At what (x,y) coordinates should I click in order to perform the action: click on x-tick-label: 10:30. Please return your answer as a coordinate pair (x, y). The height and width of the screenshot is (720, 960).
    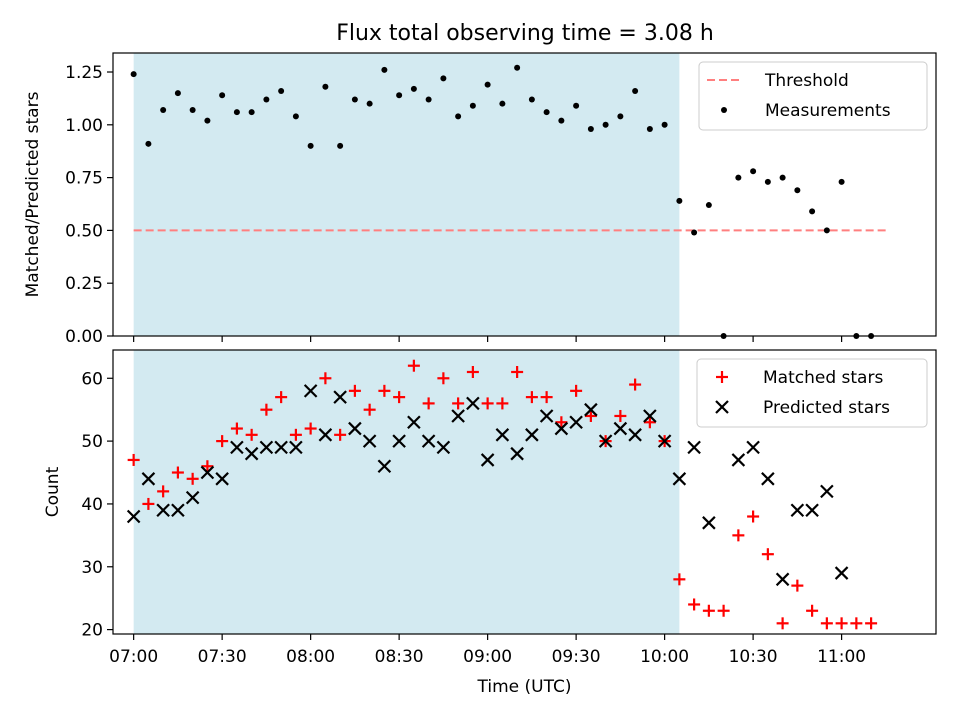
    Looking at the image, I should click on (753, 657).